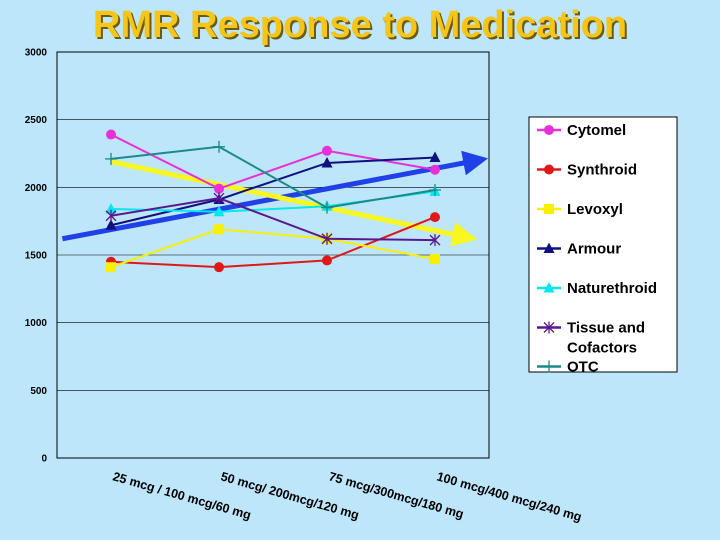  What do you see at coordinates (602, 170) in the screenshot?
I see `legend-label: Synthroid` at bounding box center [602, 170].